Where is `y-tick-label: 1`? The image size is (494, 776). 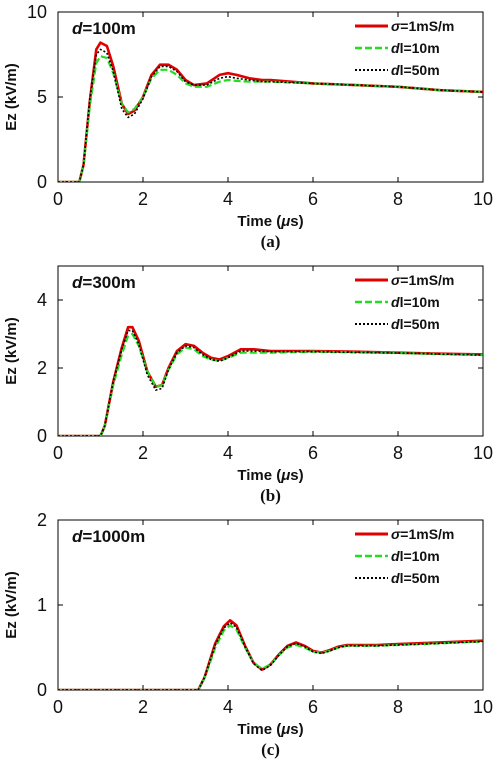
y-tick-label: 1 is located at coordinates (42, 605).